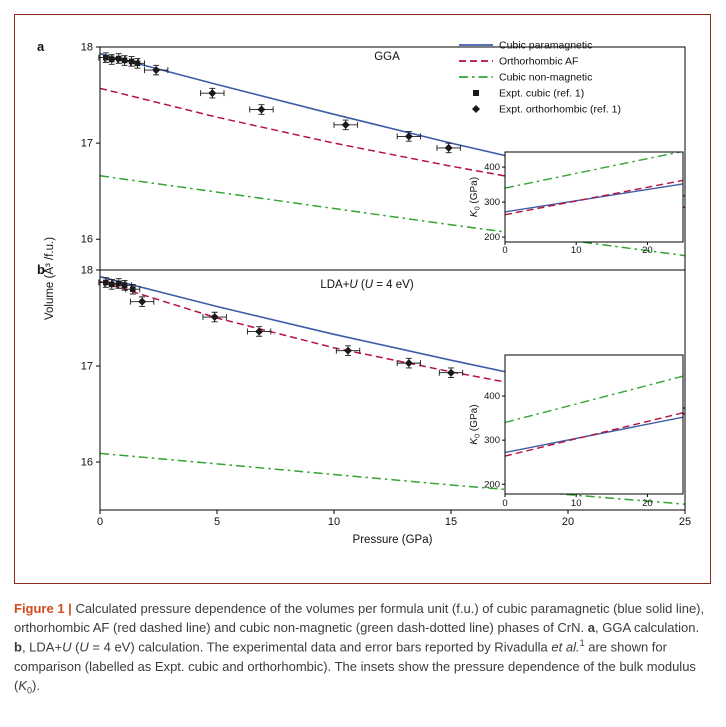 The image size is (726, 727). Describe the element at coordinates (84, 647) in the screenshot. I see `caption-italic-u2: U` at that location.